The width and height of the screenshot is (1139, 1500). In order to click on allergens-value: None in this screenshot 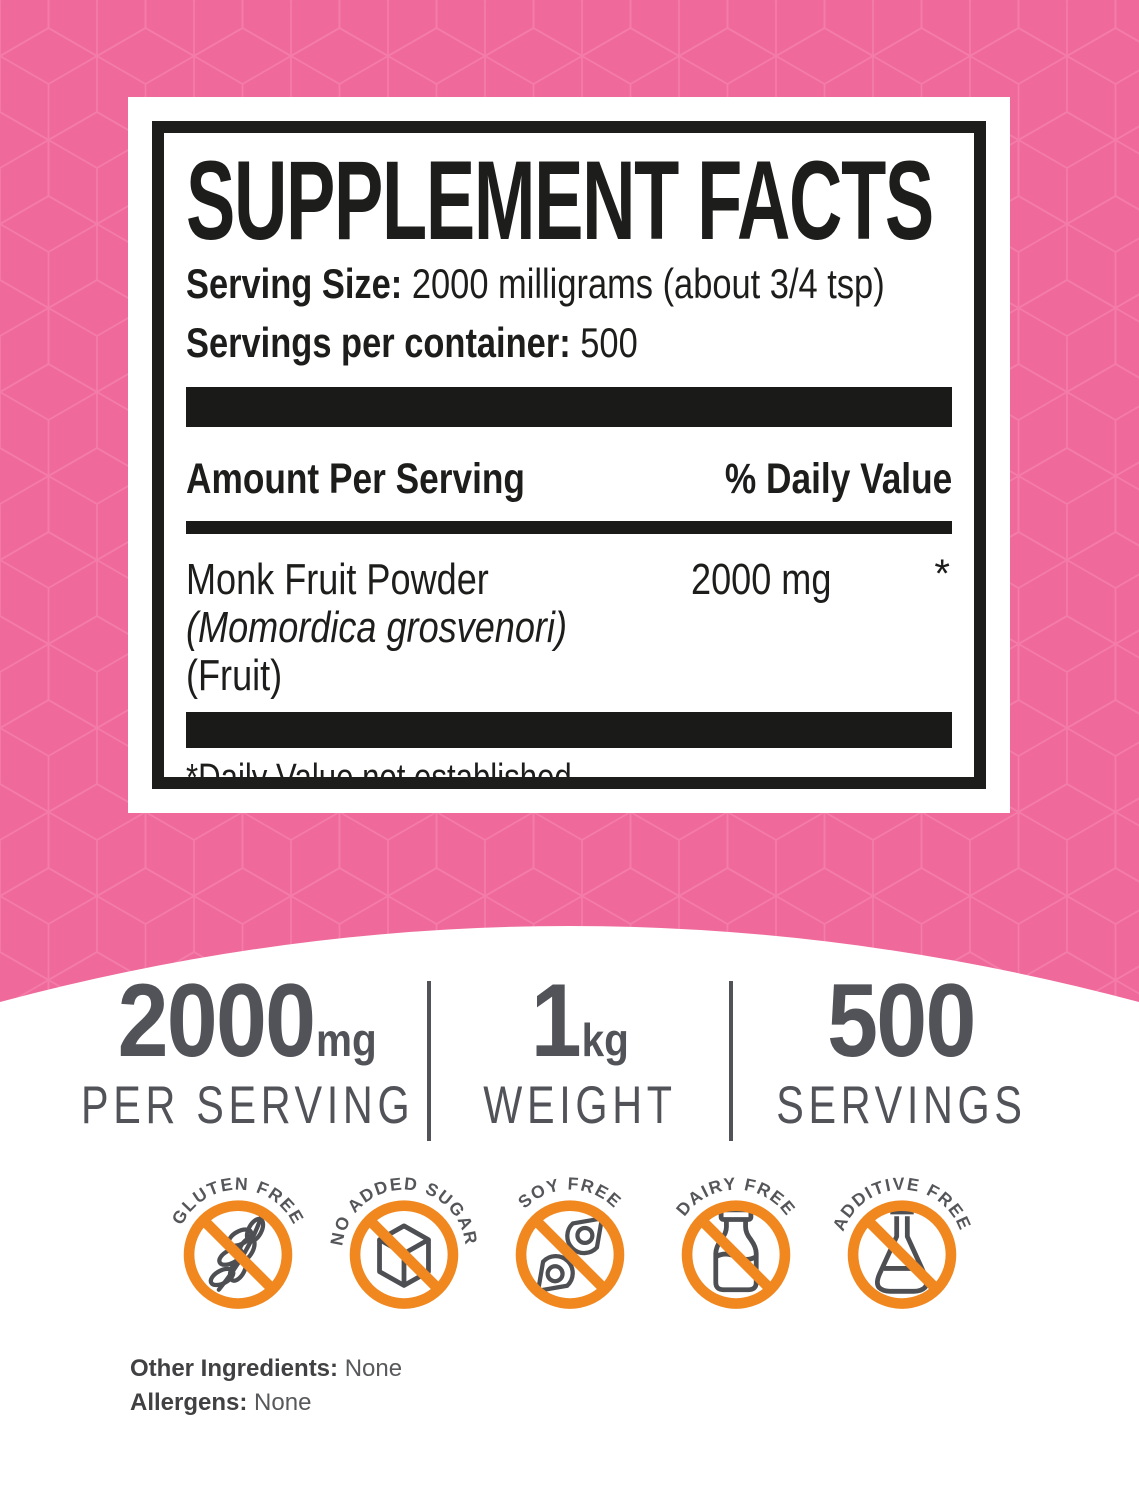, I will do `click(279, 1402)`.